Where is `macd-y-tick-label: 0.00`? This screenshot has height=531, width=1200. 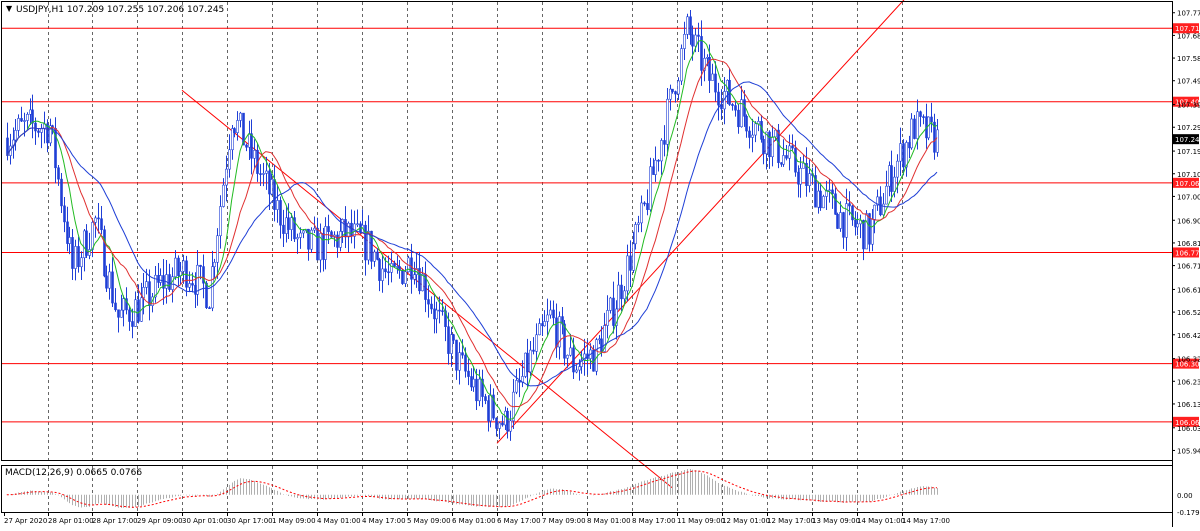 macd-y-tick-label: 0.00 is located at coordinates (1185, 496).